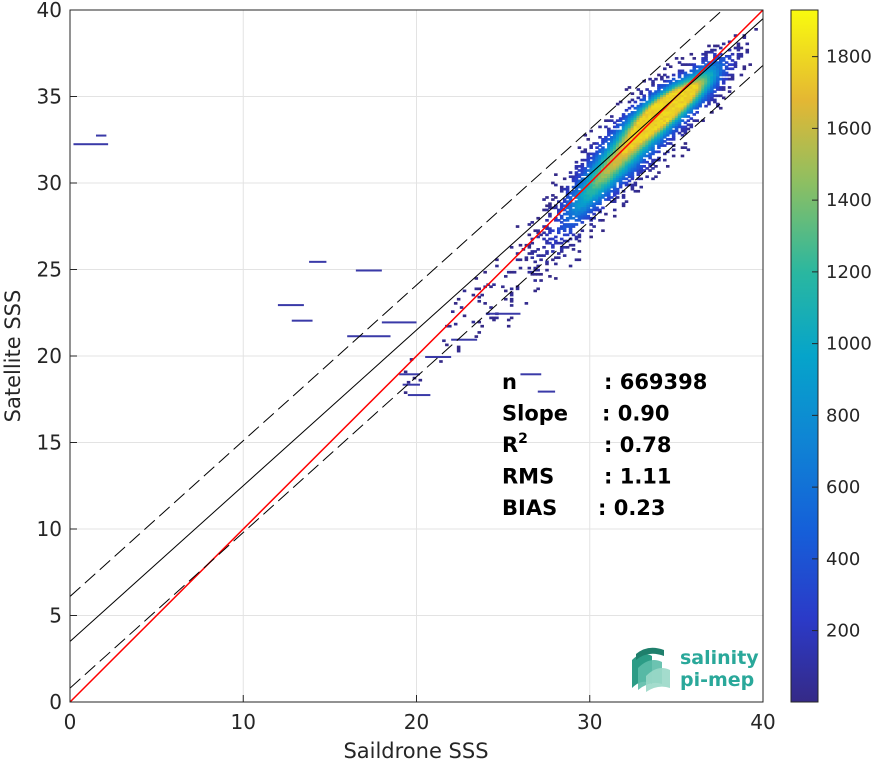 Image resolution: width=879 pixels, height=764 pixels. I want to click on colorbar-tick-label: 1800, so click(849, 57).